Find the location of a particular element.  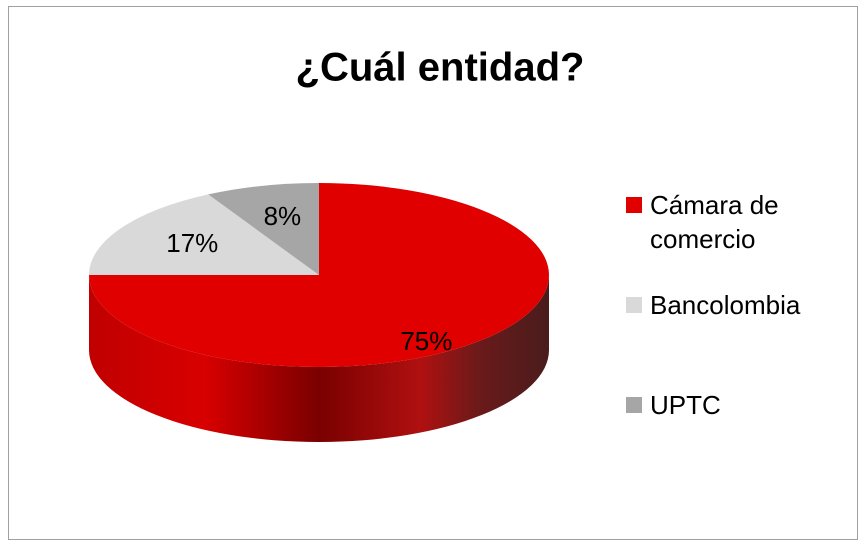

legend-item: UPTC is located at coordinates (741, 405).